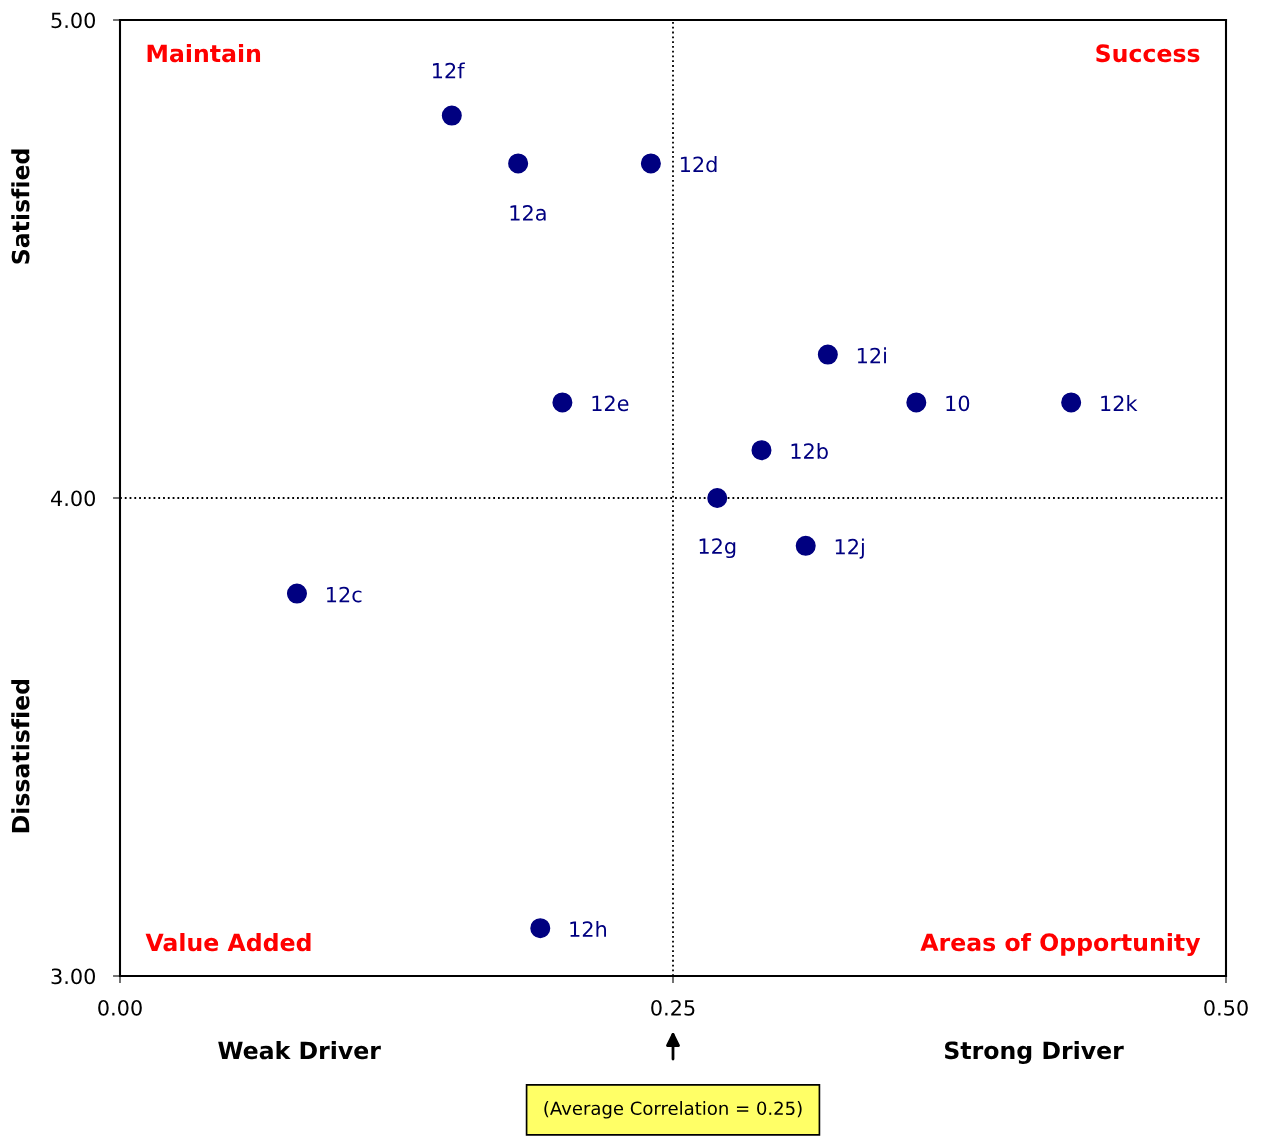 The height and width of the screenshot is (1146, 1267). I want to click on y-tick-label: 4.00, so click(73, 498).